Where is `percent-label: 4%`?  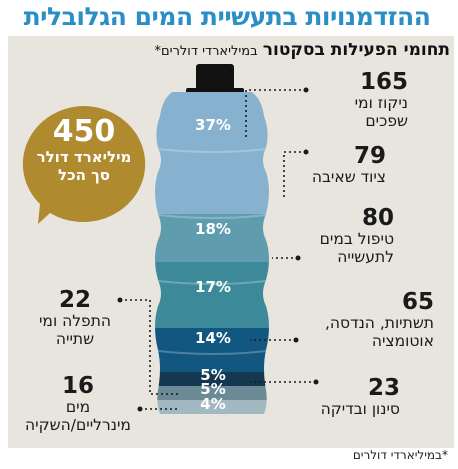
percent-label: 4% is located at coordinates (212, 404).